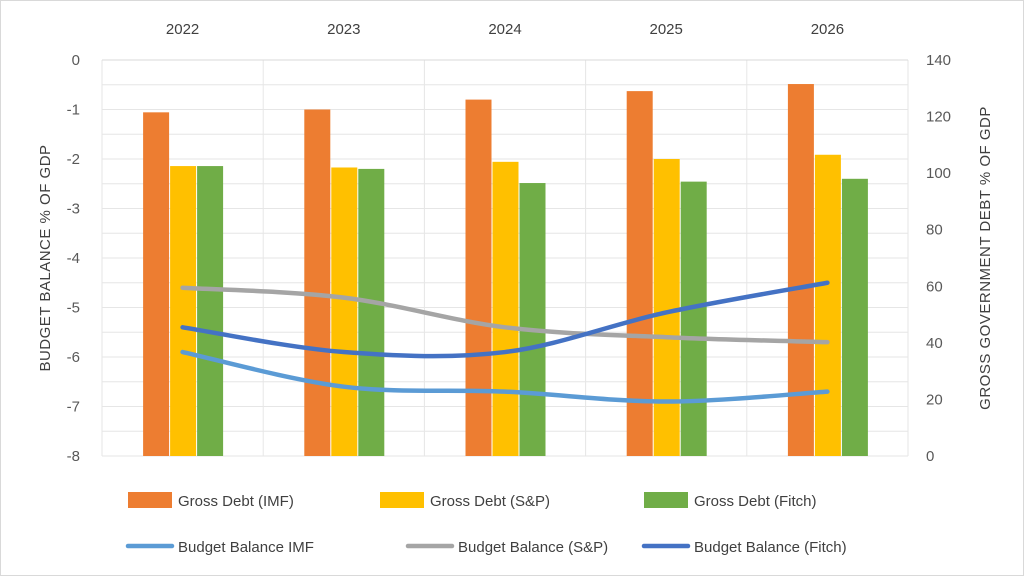  What do you see at coordinates (938, 60) in the screenshot?
I see `right-axis-tick: 140` at bounding box center [938, 60].